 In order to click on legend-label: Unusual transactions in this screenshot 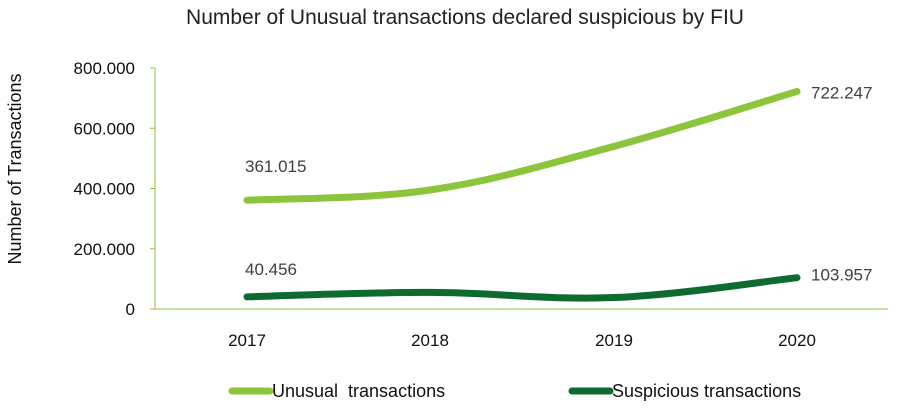, I will do `click(358, 391)`.